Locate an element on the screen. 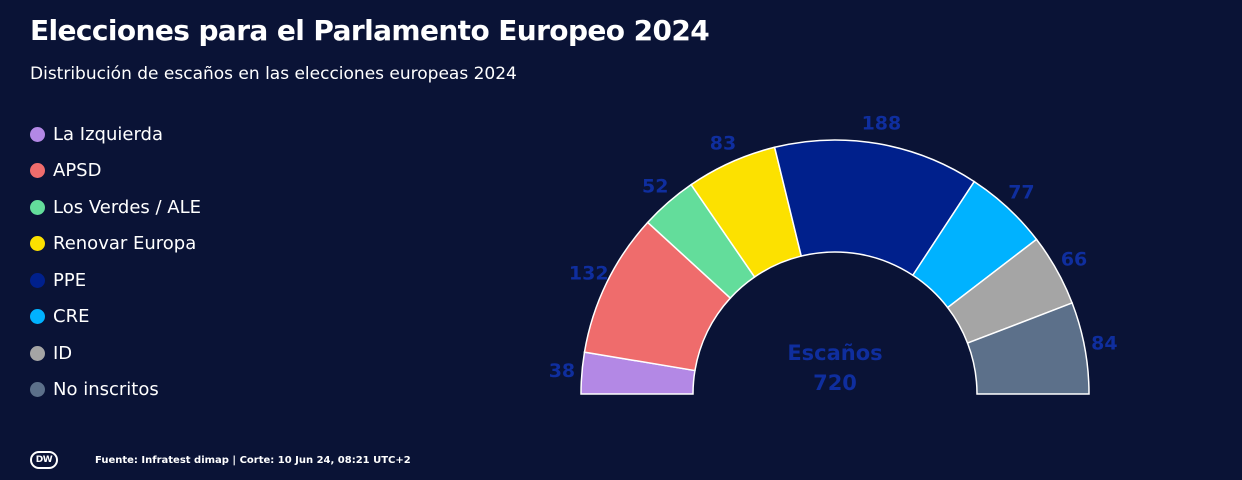  legend-item: No inscritos is located at coordinates (115, 390).